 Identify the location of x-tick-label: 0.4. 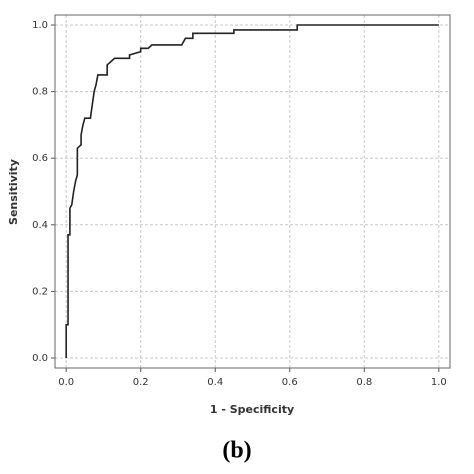
(215, 382).